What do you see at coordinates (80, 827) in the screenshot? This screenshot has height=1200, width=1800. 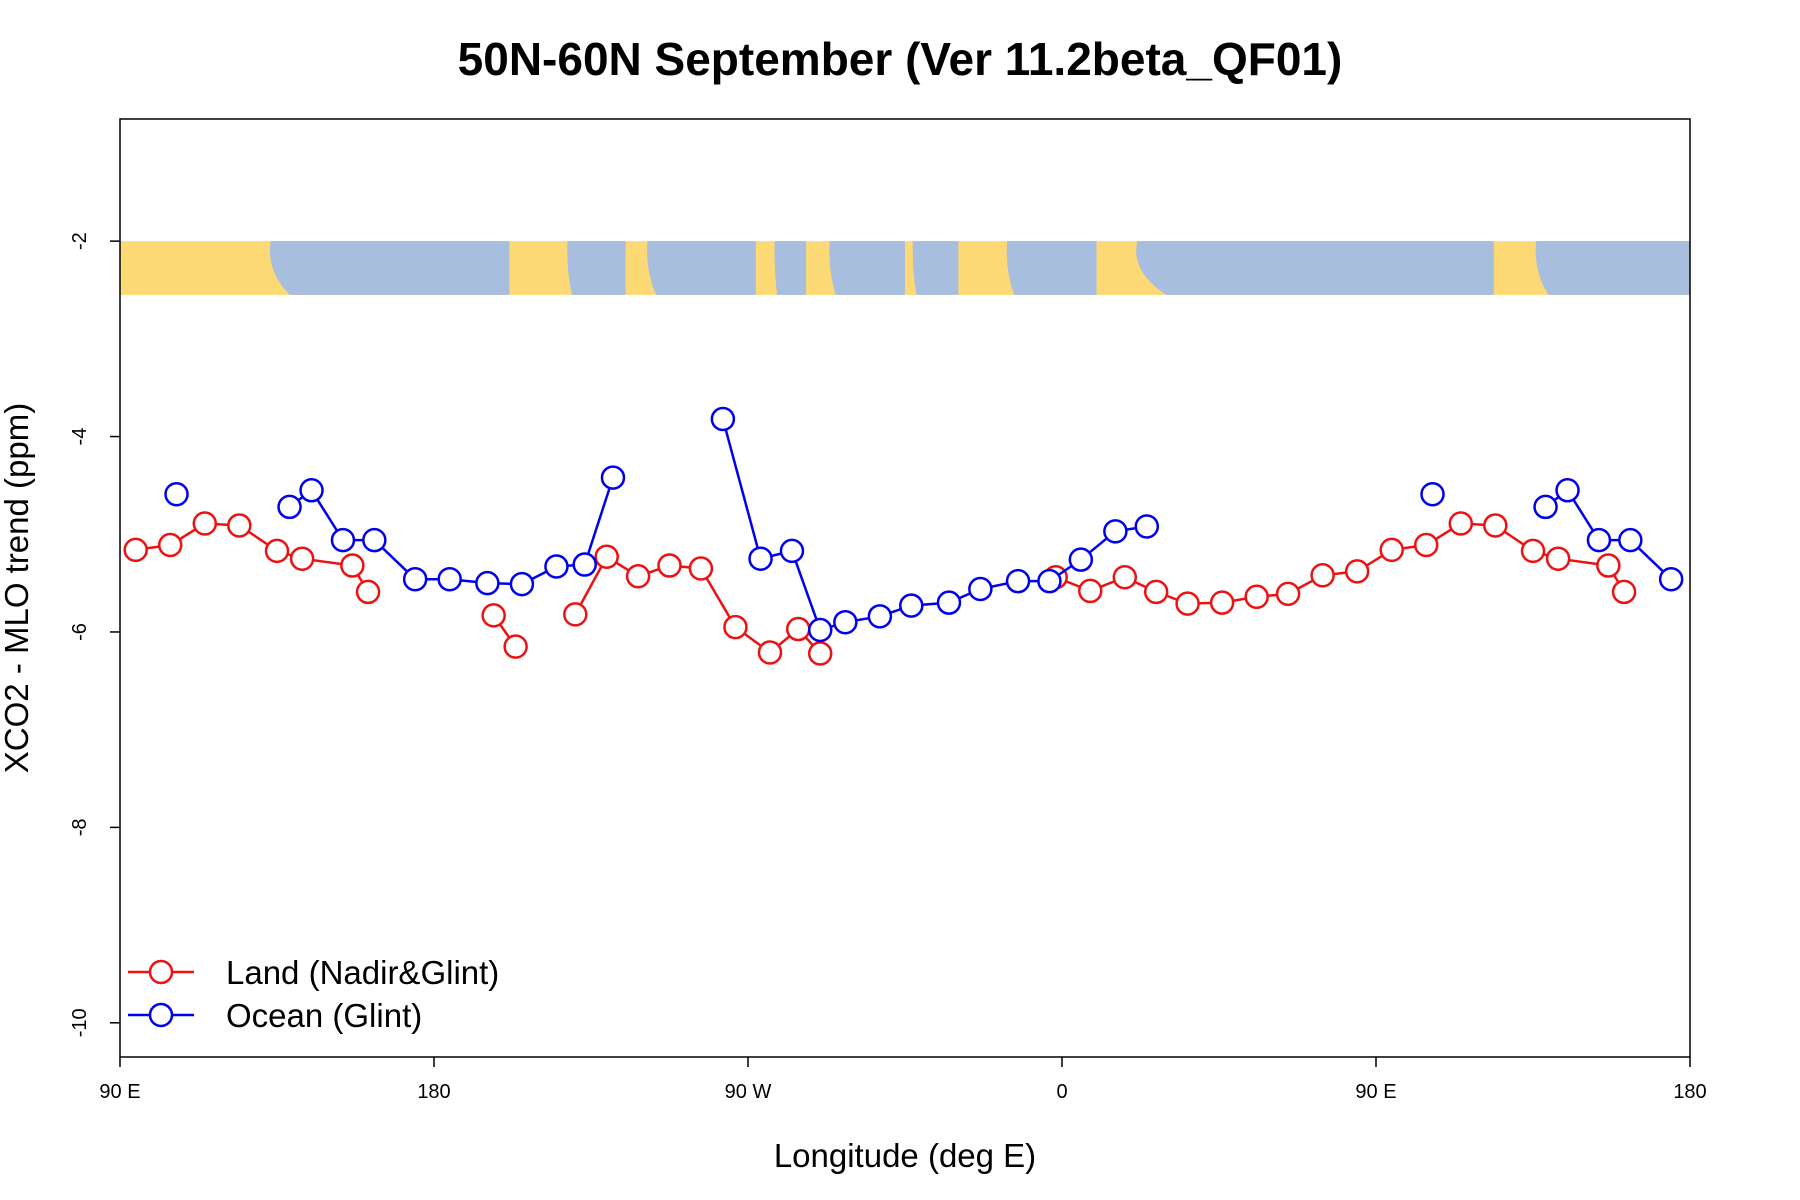 I see `y-tick-label: -8` at bounding box center [80, 827].